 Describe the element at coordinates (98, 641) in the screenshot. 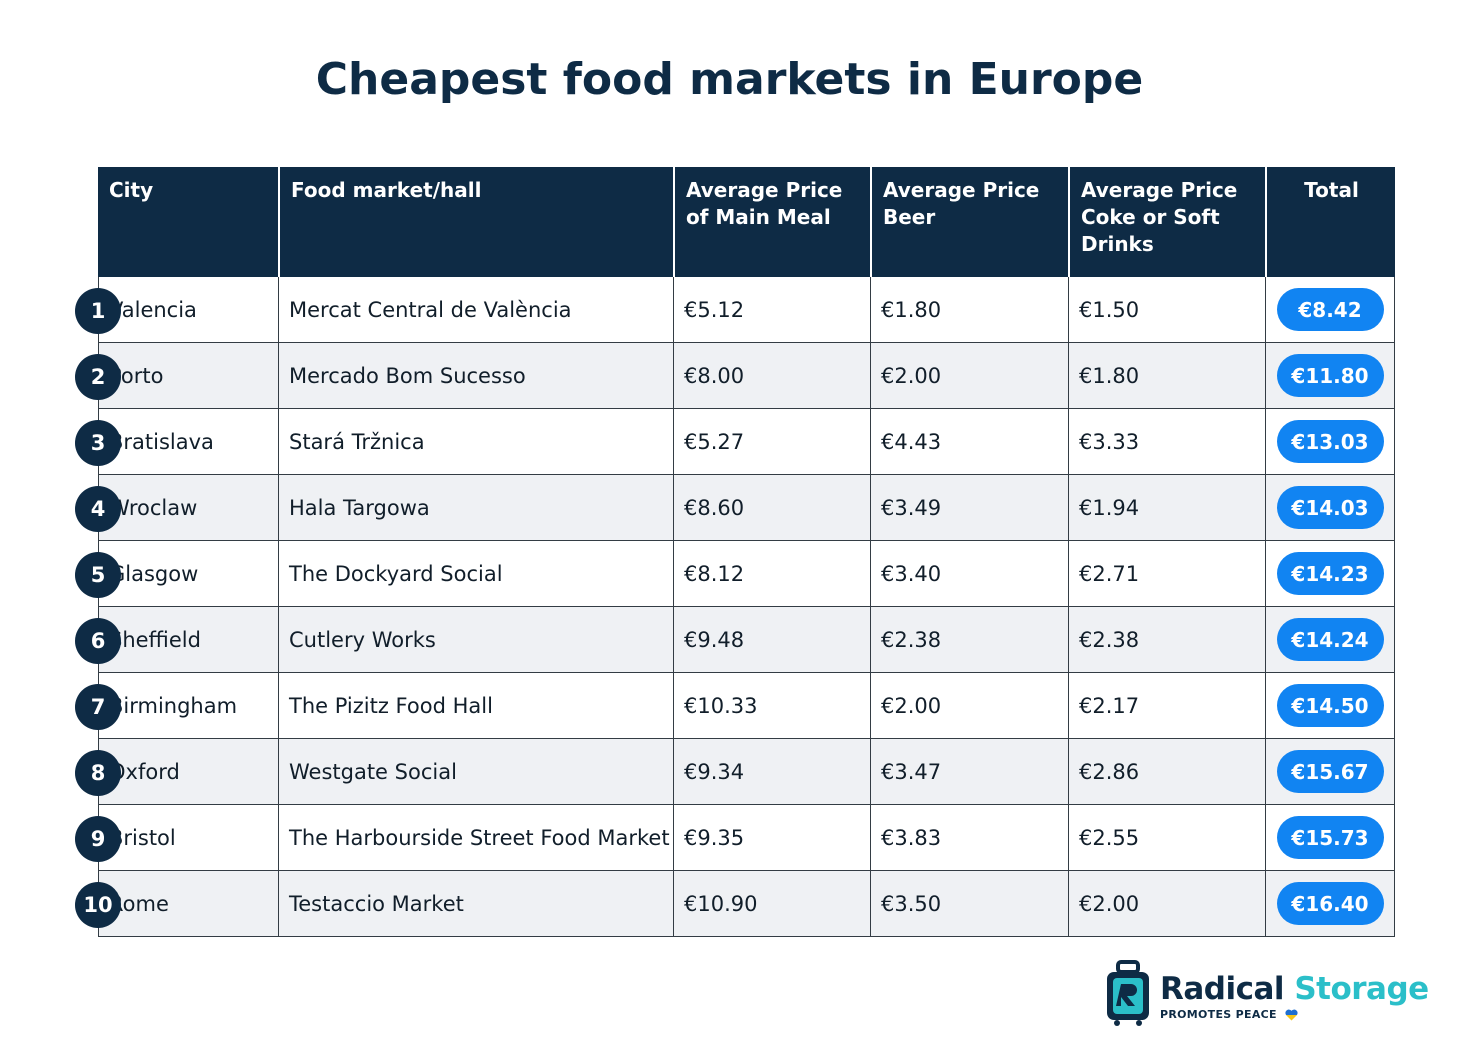

I see `rank-badge: 6` at that location.